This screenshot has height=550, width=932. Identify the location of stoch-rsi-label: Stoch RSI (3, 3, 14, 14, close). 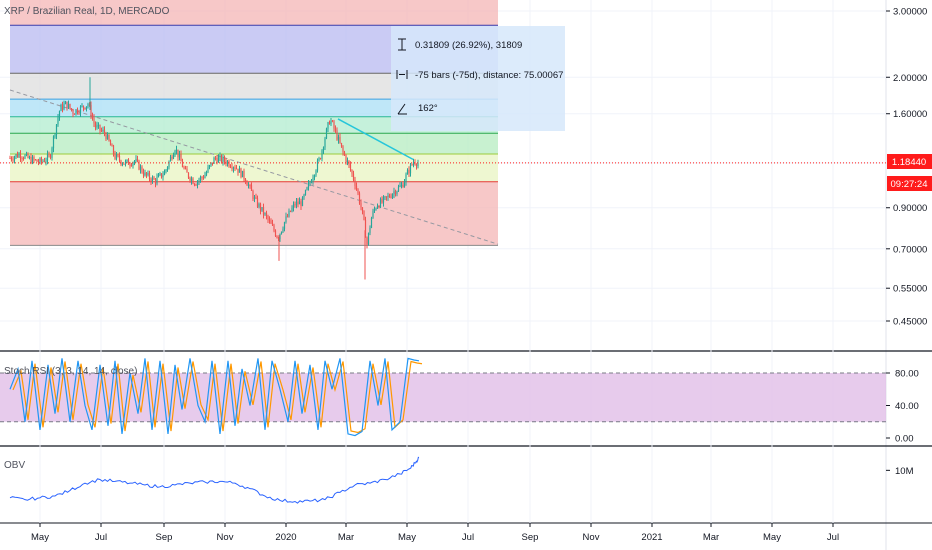
(70, 371).